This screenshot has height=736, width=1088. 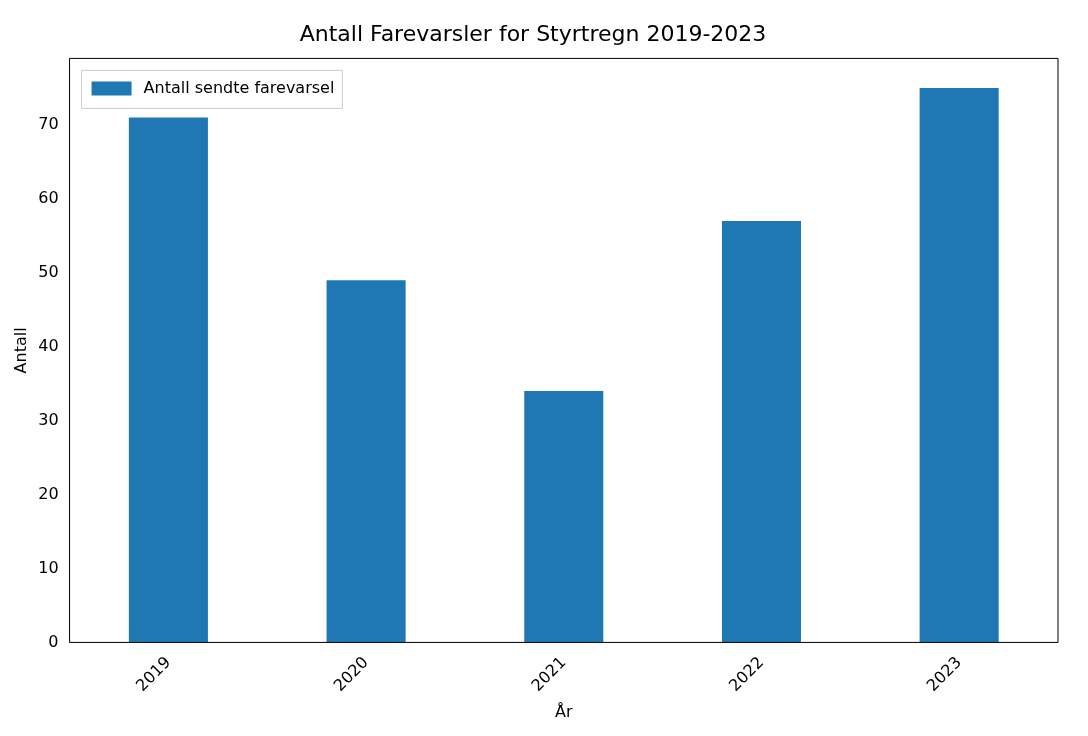 I want to click on y-tick-label: 10, so click(x=48, y=567).